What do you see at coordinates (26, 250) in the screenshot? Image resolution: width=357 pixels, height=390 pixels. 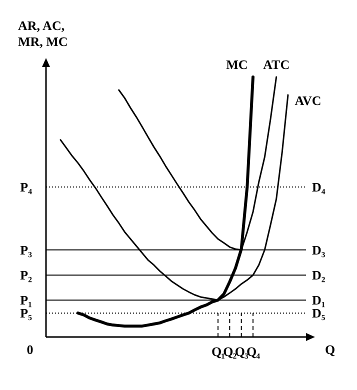 I see `text: P₃` at bounding box center [26, 250].